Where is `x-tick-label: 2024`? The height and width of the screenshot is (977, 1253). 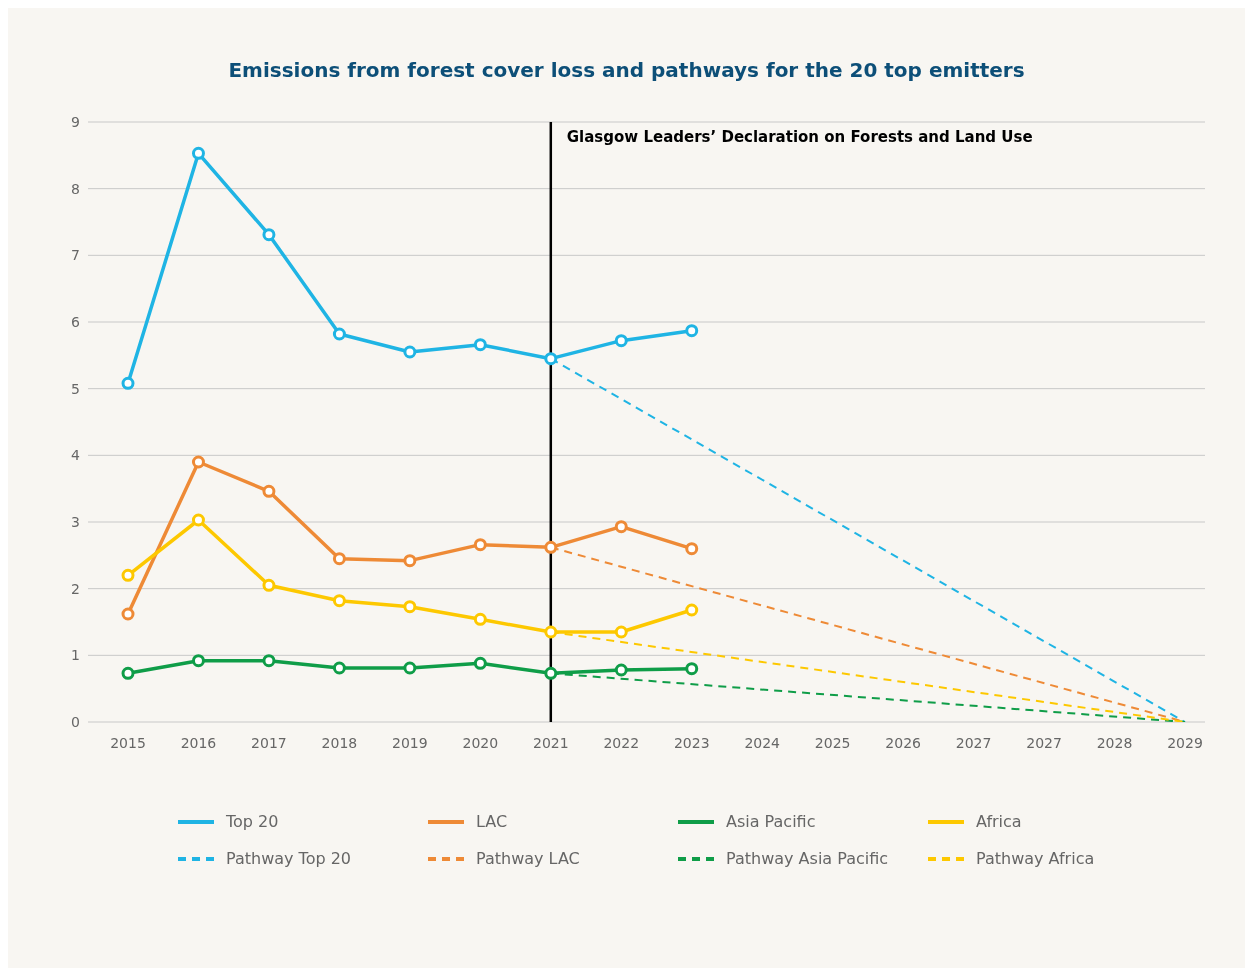 x-tick-label: 2024 is located at coordinates (762, 742).